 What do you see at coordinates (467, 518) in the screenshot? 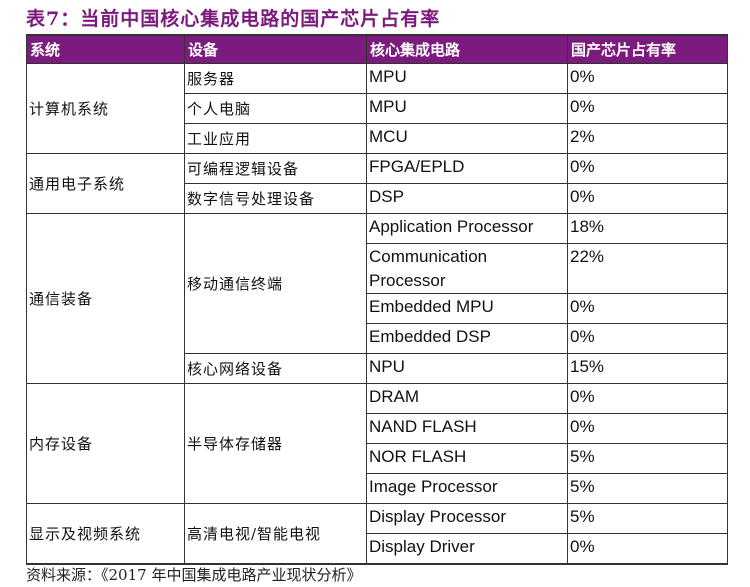
I see `chip-cell: Display Processor` at bounding box center [467, 518].